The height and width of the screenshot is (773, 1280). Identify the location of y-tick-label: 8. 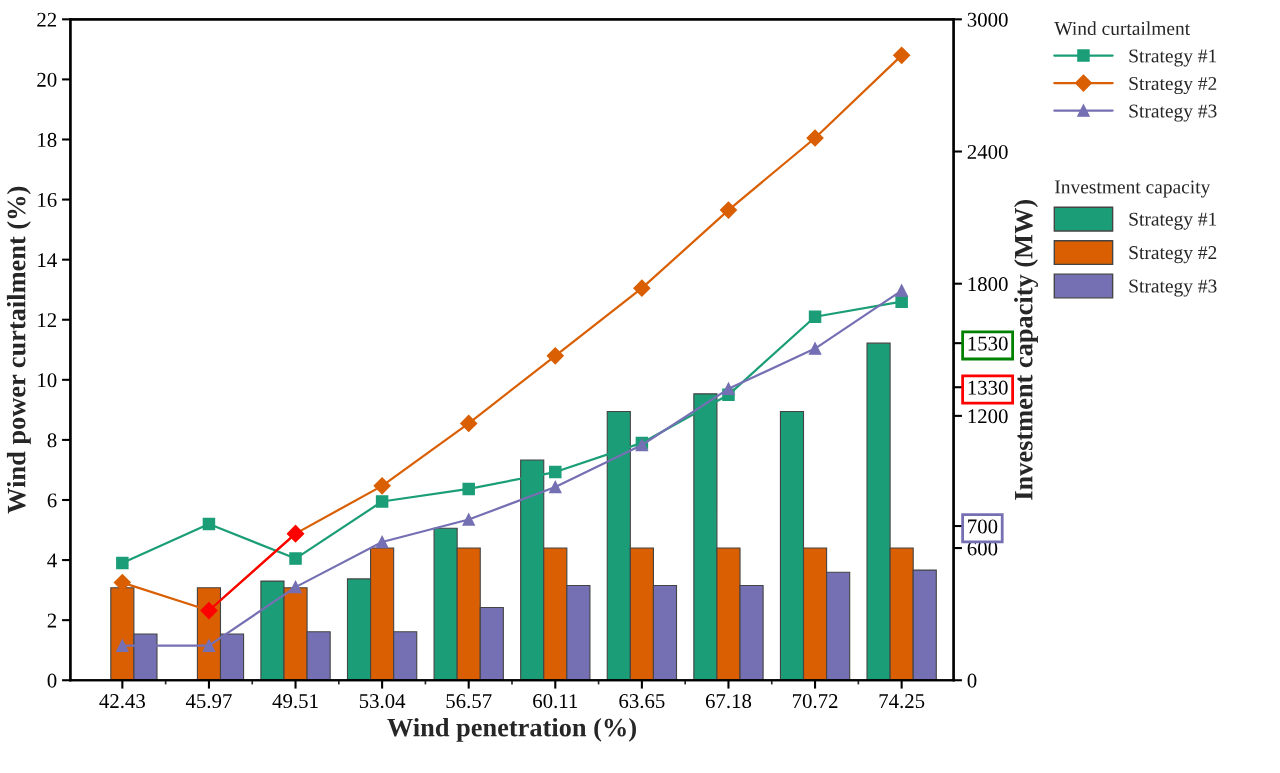
(52, 440).